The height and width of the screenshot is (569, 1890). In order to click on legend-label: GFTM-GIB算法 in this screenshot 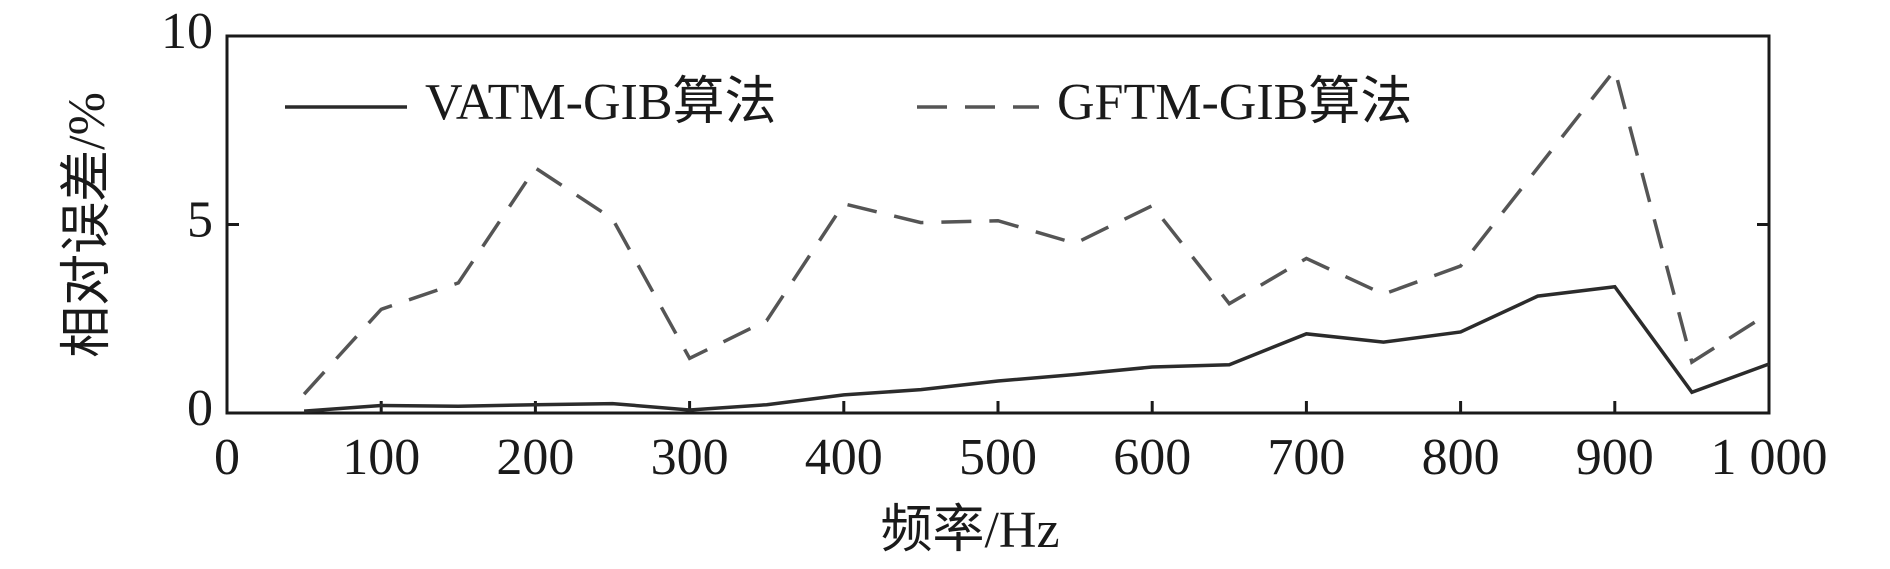, I will do `click(1234, 102)`.